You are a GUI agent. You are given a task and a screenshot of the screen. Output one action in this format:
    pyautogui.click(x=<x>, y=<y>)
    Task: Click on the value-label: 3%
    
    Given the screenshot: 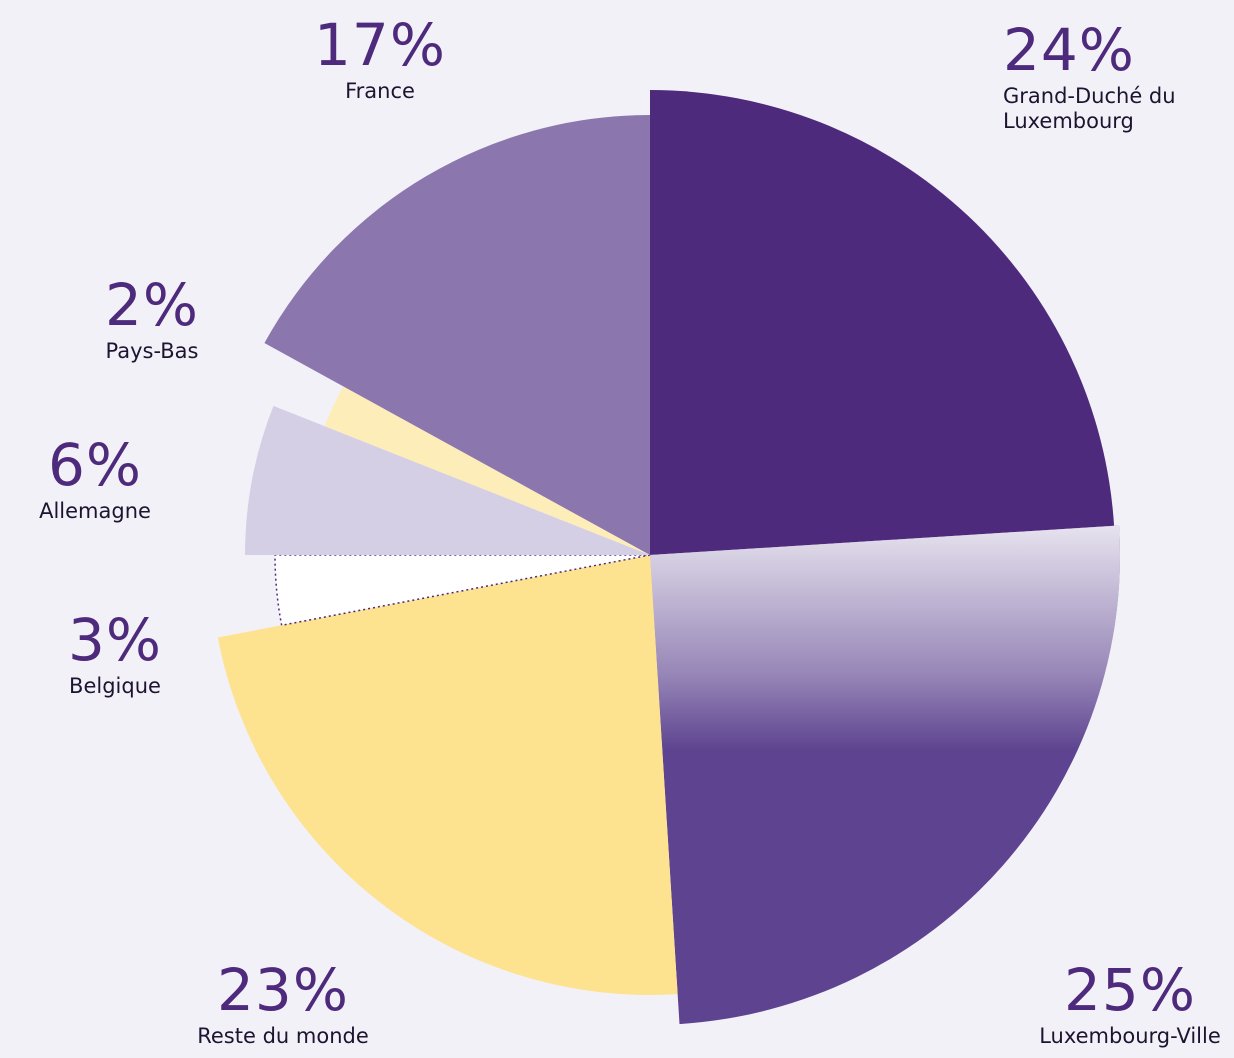 What is the action you would take?
    pyautogui.click(x=114, y=640)
    